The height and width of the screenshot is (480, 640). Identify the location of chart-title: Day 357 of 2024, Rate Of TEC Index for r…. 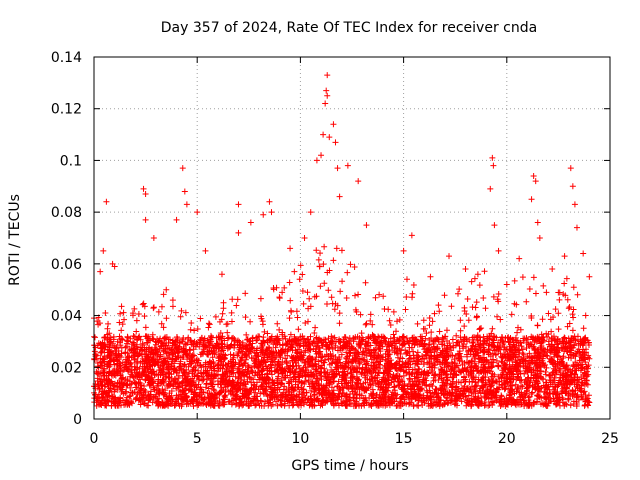
(349, 28).